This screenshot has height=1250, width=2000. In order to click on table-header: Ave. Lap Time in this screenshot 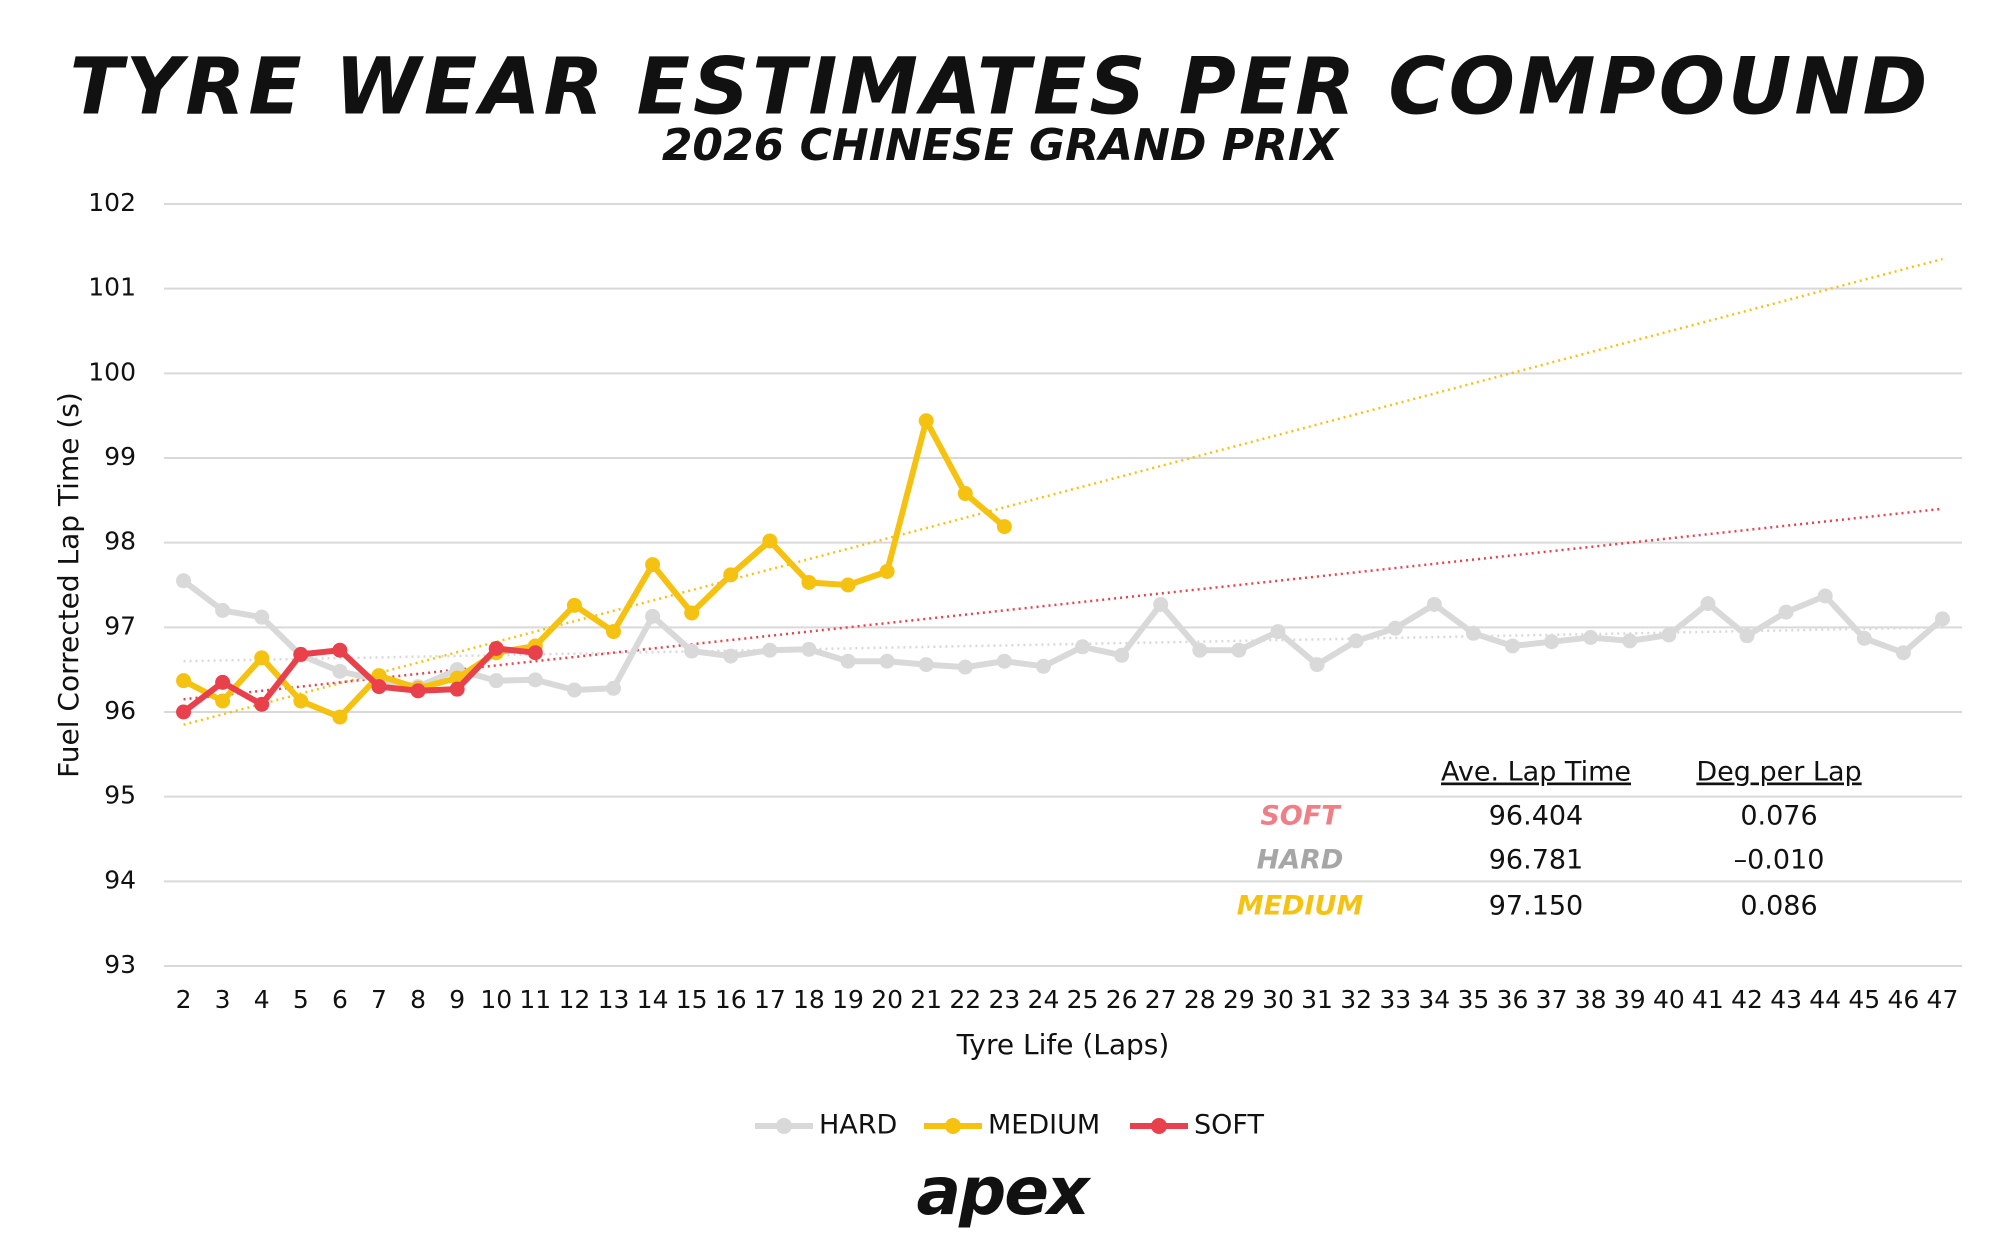, I will do `click(1536, 772)`.